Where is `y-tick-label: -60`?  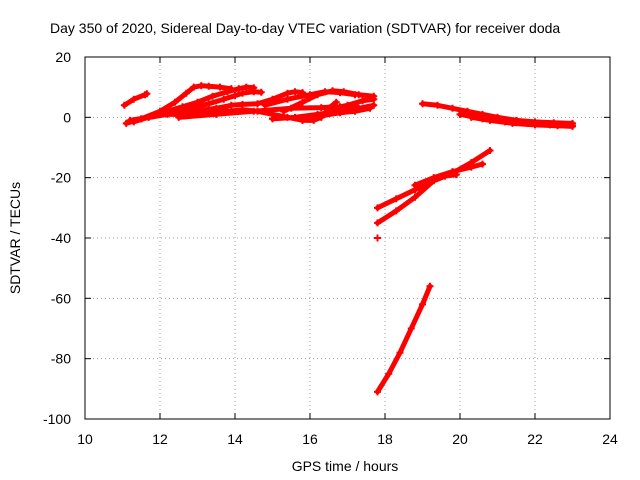 y-tick-label: -60 is located at coordinates (61, 298).